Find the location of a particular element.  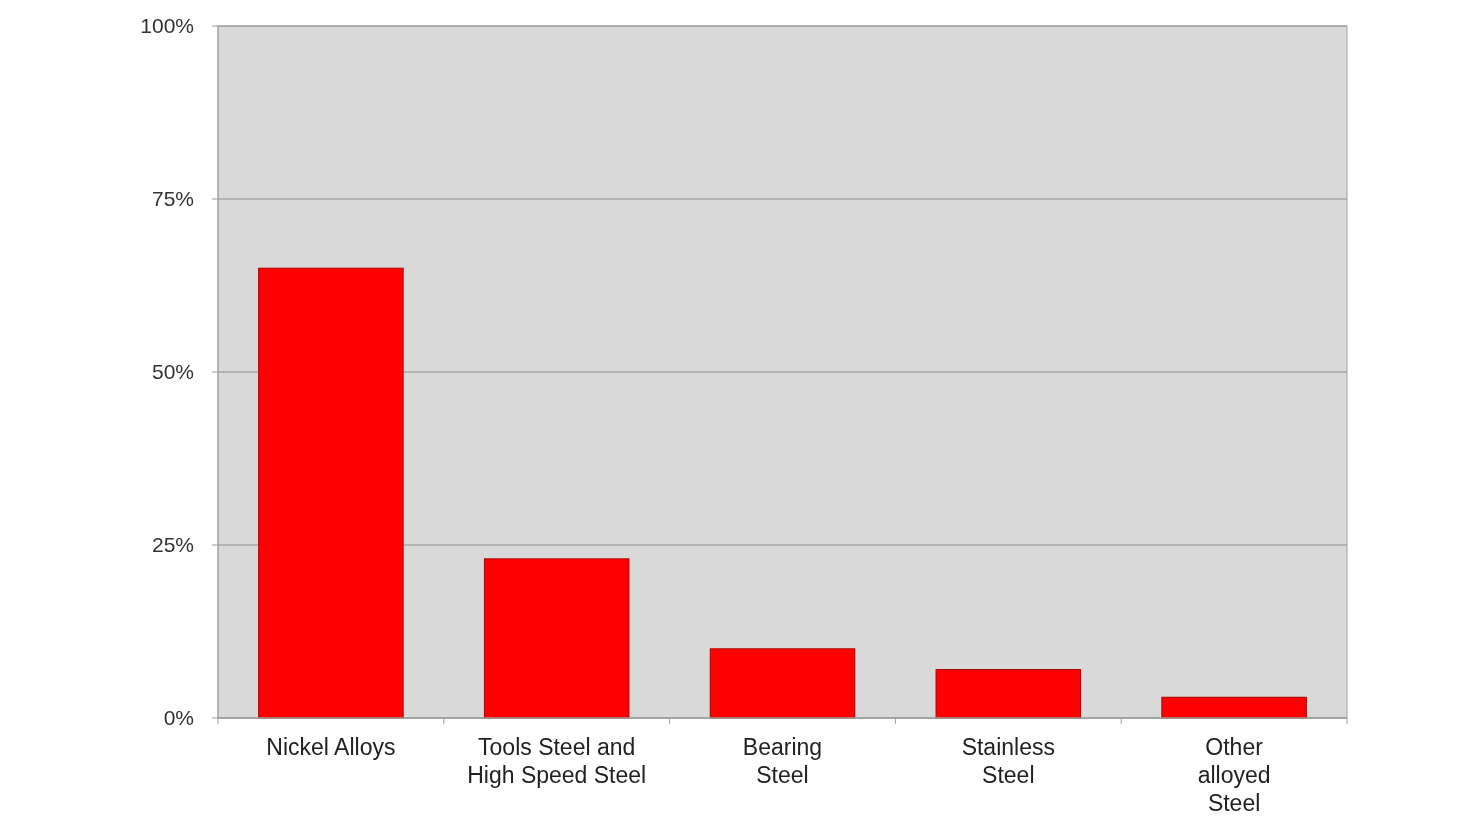

x-tick-label: Tools Steel and High Speed Steel is located at coordinates (557, 761).